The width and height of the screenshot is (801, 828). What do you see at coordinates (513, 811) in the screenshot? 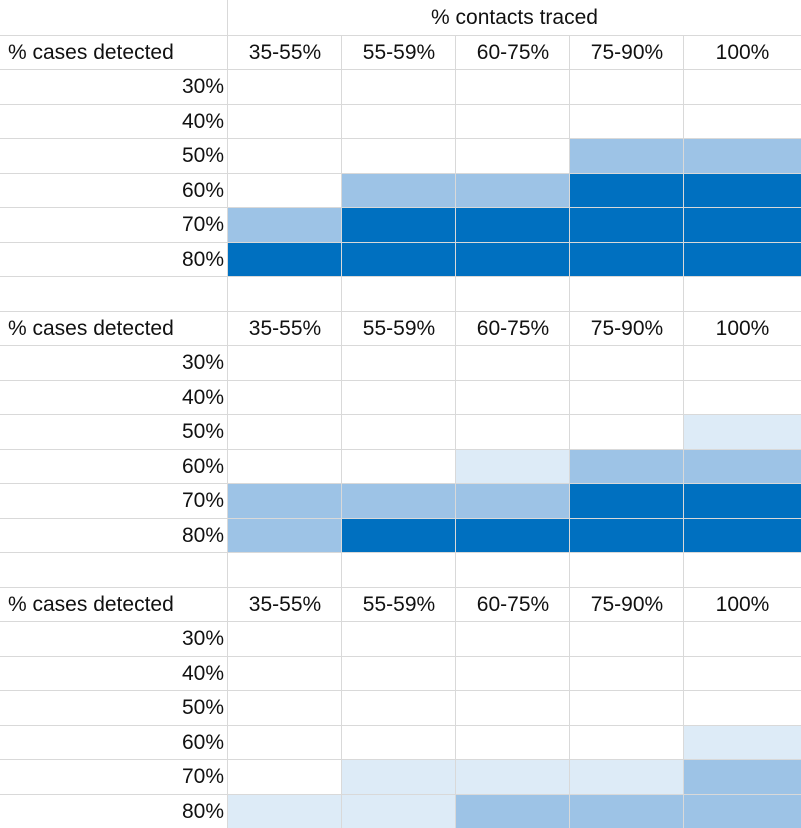
I see `heat-cell-t3-r6-c3` at bounding box center [513, 811].